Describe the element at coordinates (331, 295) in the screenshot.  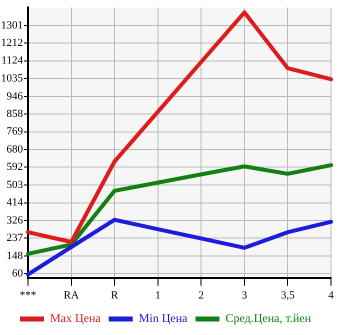
I see `x-tick-label: 4` at that location.